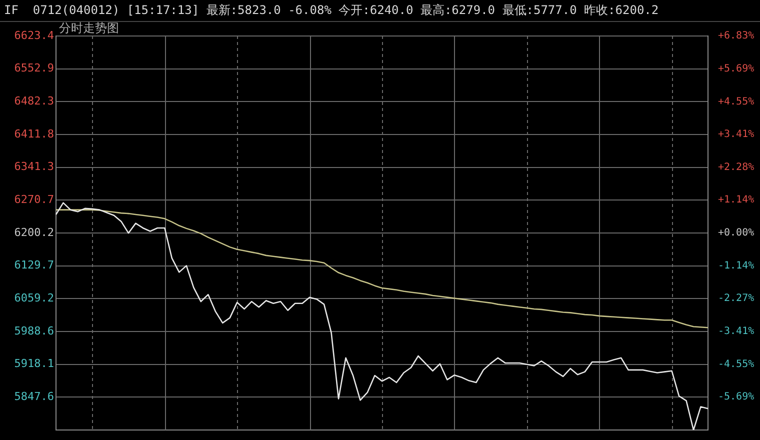  Describe the element at coordinates (34, 35) in the screenshot. I see `y-tick-label: 6623.4` at that location.